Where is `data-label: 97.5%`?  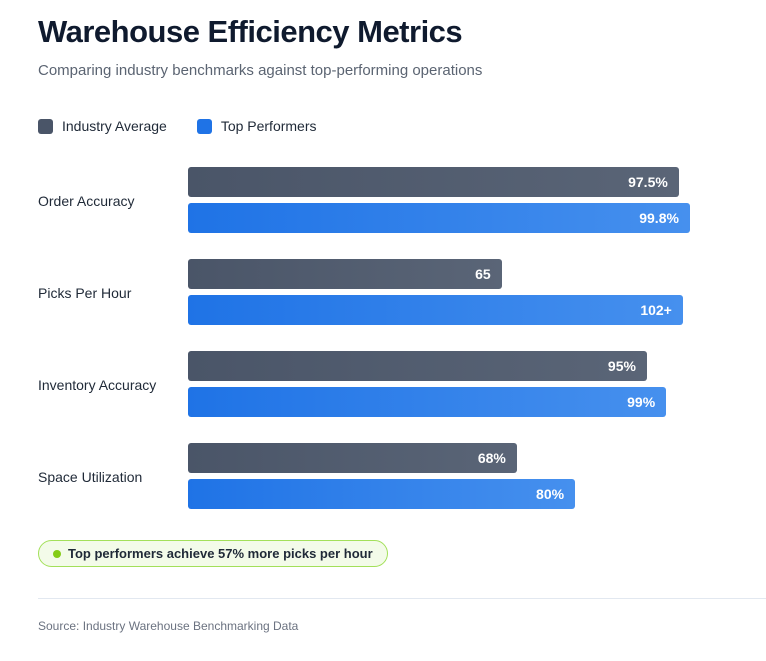
data-label: 97.5% is located at coordinates (648, 182).